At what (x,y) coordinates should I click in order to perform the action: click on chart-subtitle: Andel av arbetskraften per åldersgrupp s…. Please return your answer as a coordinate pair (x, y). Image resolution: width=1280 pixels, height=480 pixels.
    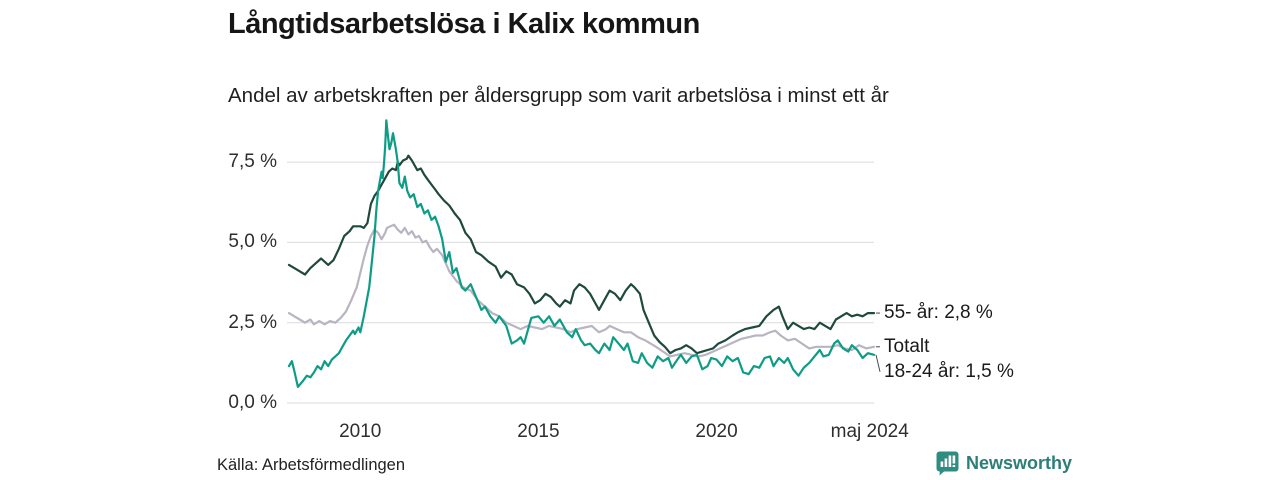
    Looking at the image, I should click on (558, 95).